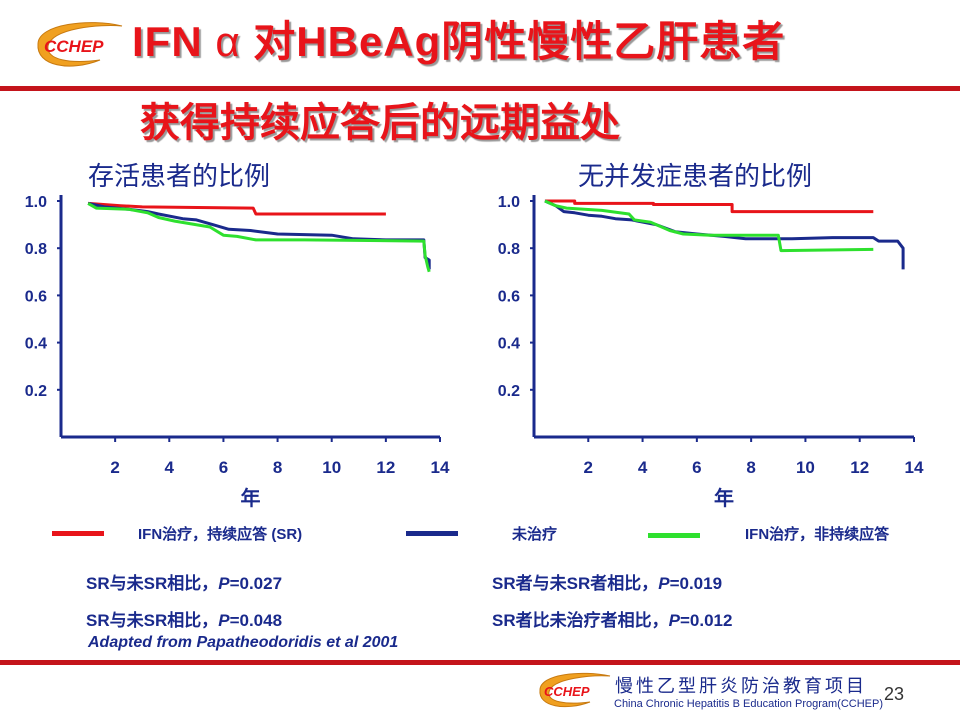 The width and height of the screenshot is (960, 720). Describe the element at coordinates (741, 686) in the screenshot. I see `footer-program-name: 慢性乙型肝炎防治教育项目` at that location.